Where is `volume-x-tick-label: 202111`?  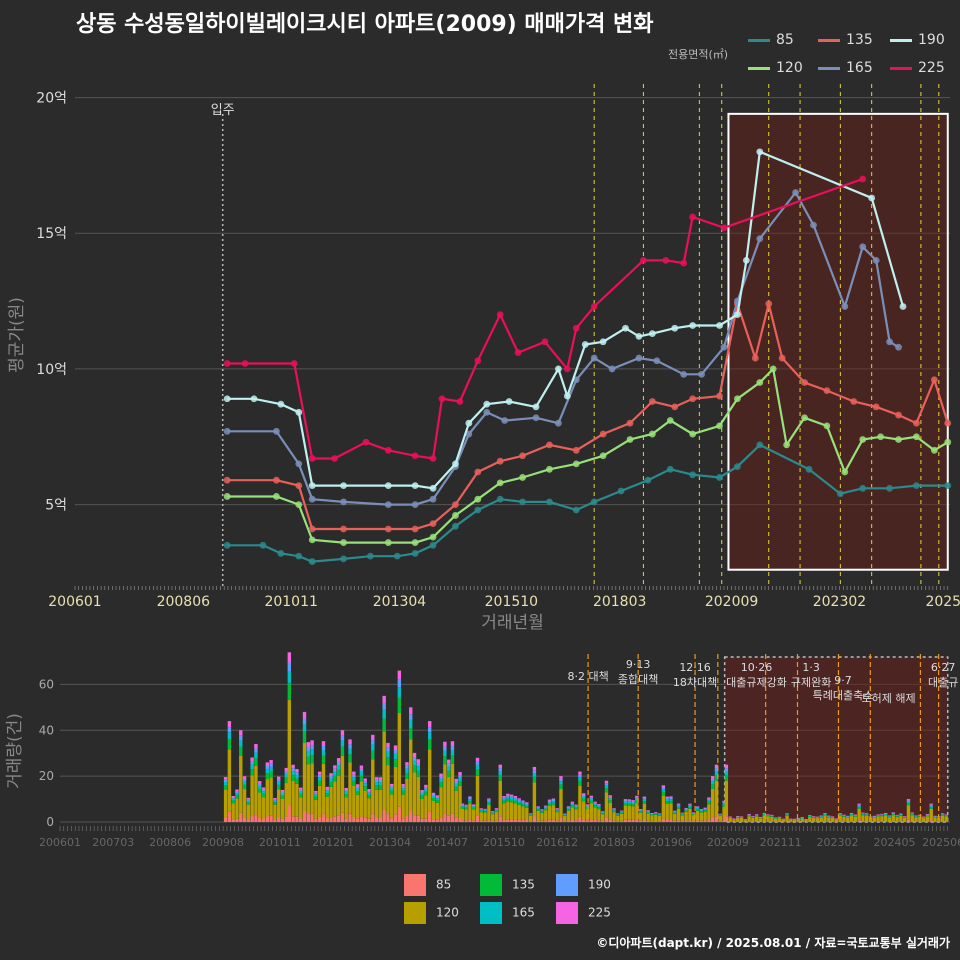
volume-x-tick-label: 202111 is located at coordinates (781, 842).